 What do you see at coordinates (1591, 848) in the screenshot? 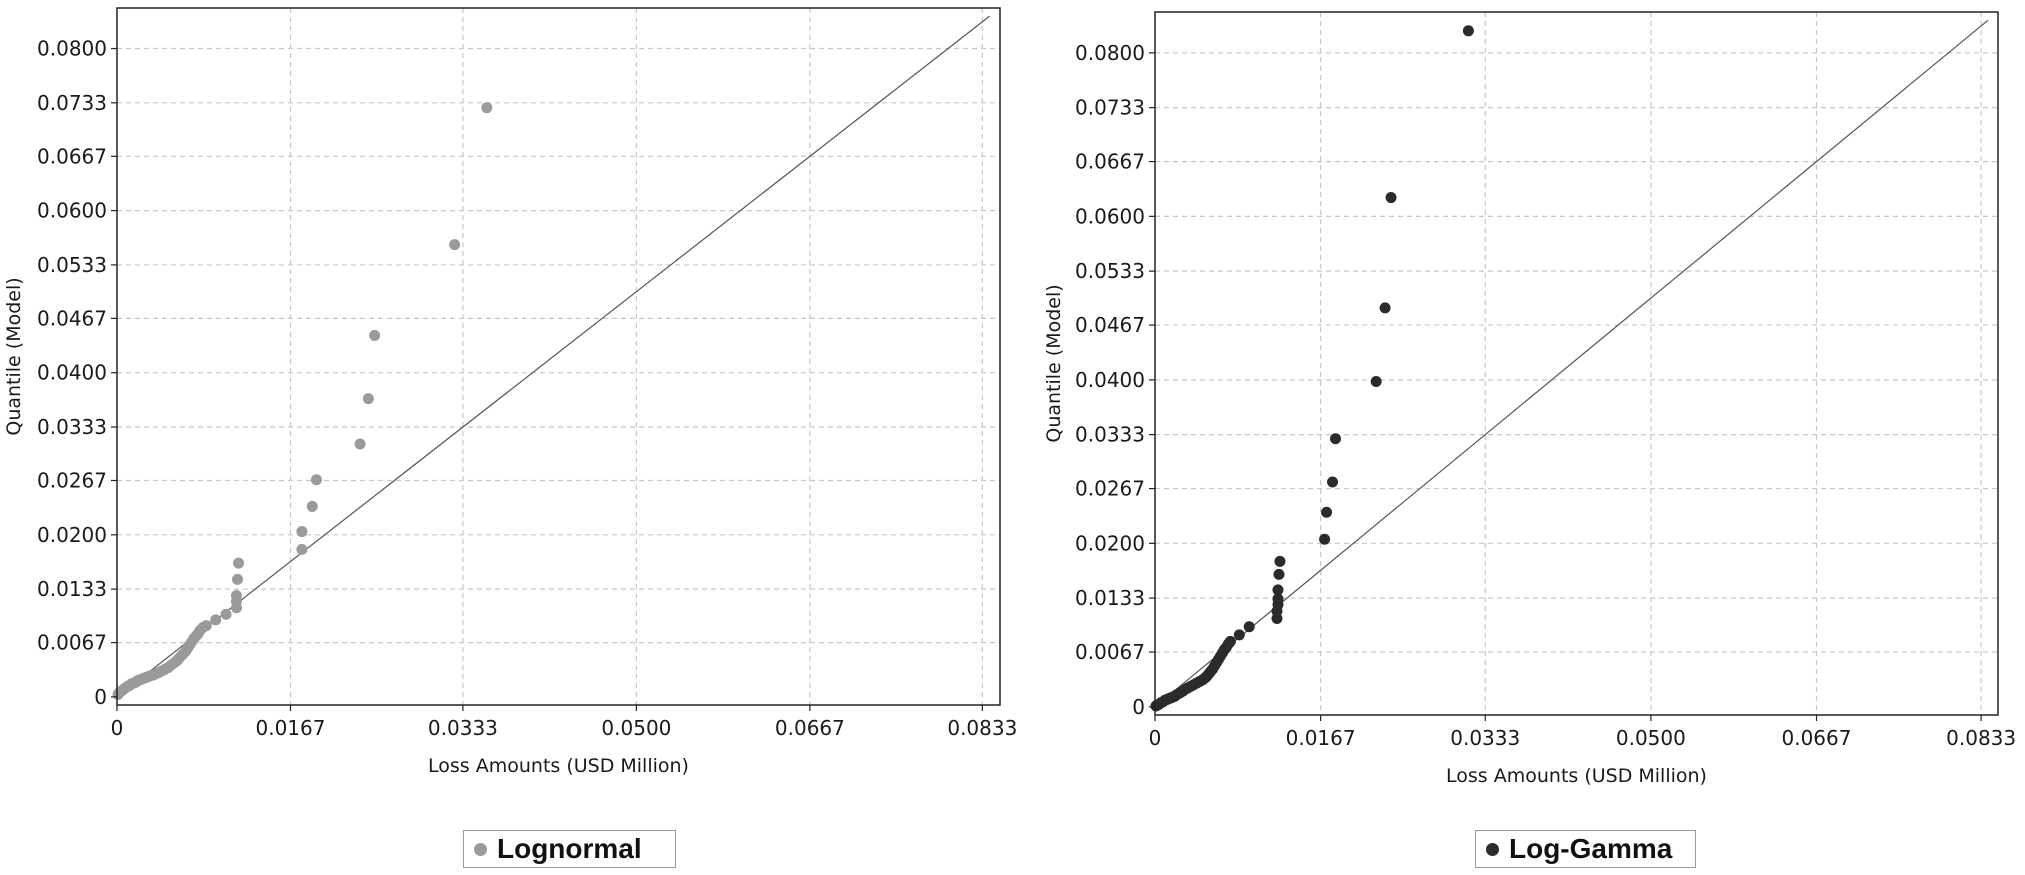
I see `legend-label: Log-Gamma` at bounding box center [1591, 848].